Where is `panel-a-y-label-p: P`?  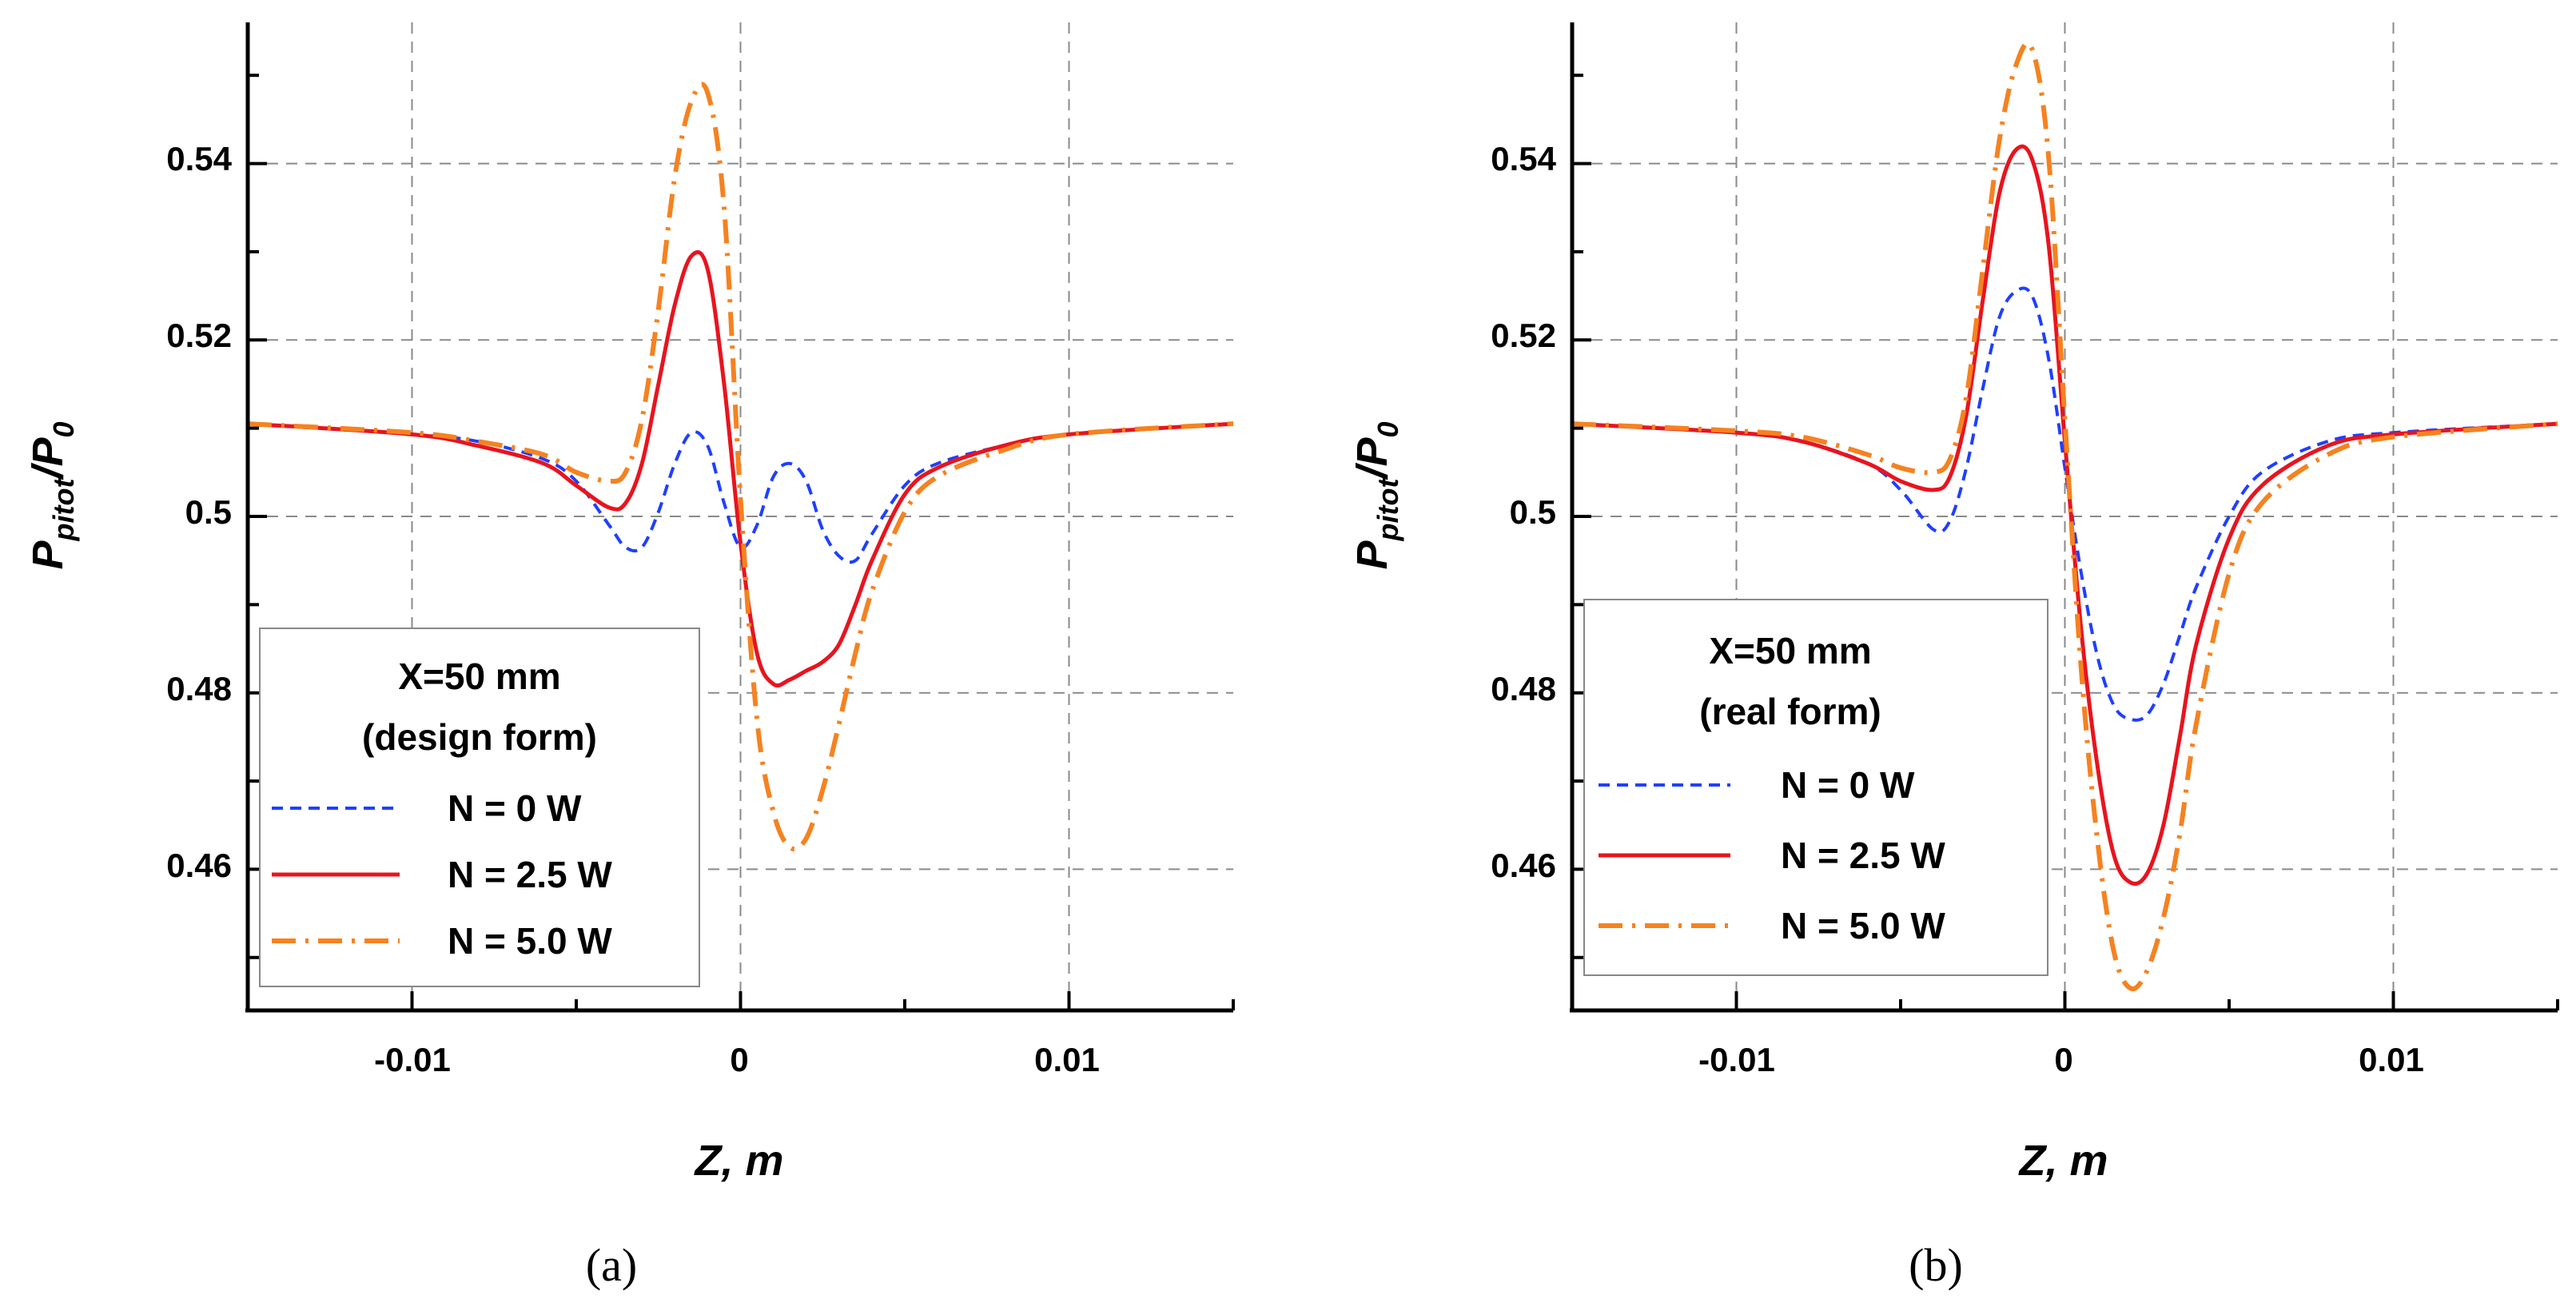 panel-a-y-label-p: P is located at coordinates (48, 555).